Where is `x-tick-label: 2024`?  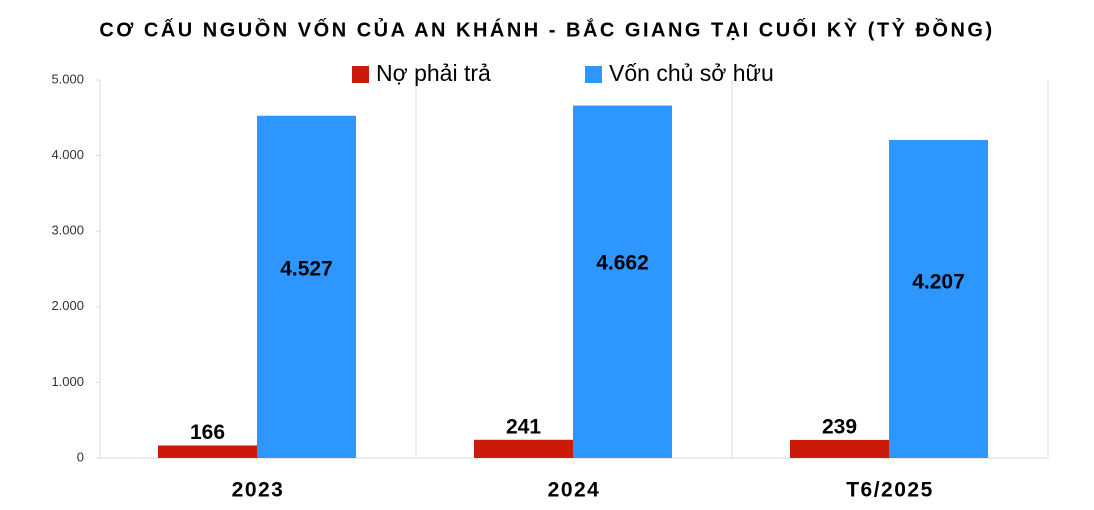
x-tick-label: 2024 is located at coordinates (574, 490).